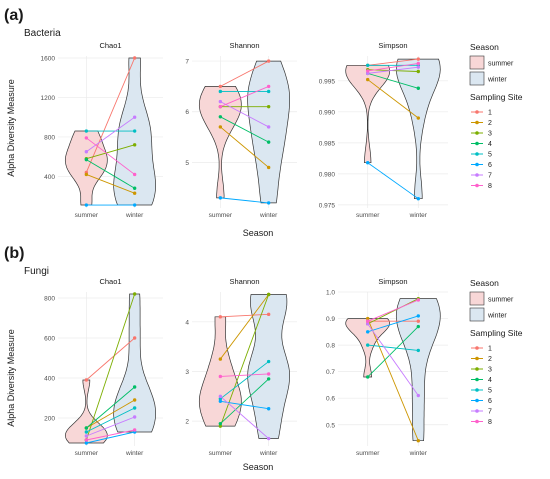 The image size is (550, 479). I want to click on b-season-key-summer, so click(477, 298).